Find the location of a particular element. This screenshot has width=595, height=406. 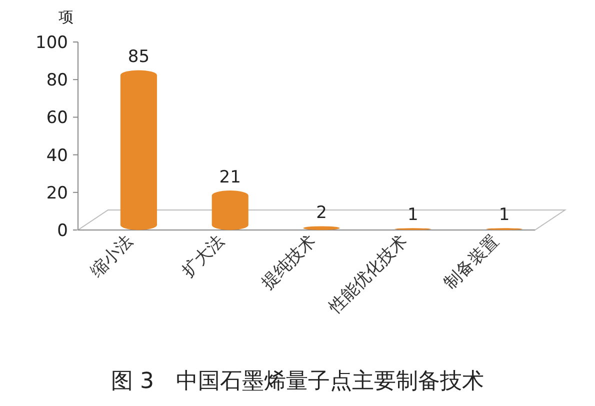

y-tick-label: 100 is located at coordinates (52, 43).